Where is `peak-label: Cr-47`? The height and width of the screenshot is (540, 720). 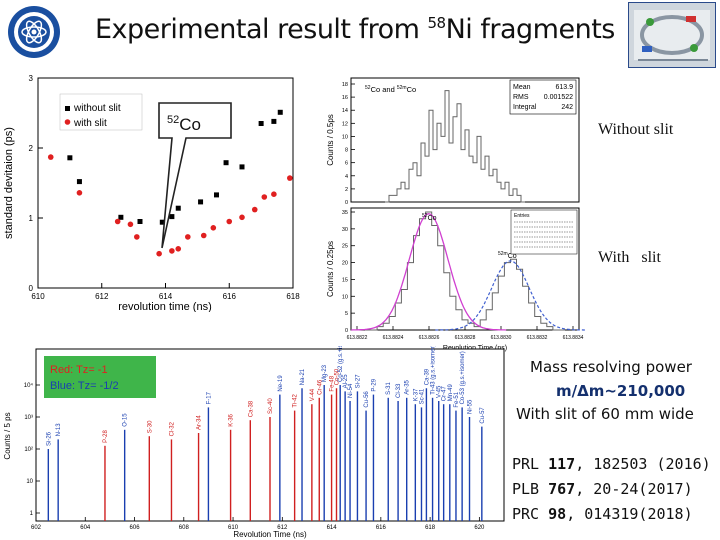
peak-label: Cr-47 is located at coordinates (445, 394).